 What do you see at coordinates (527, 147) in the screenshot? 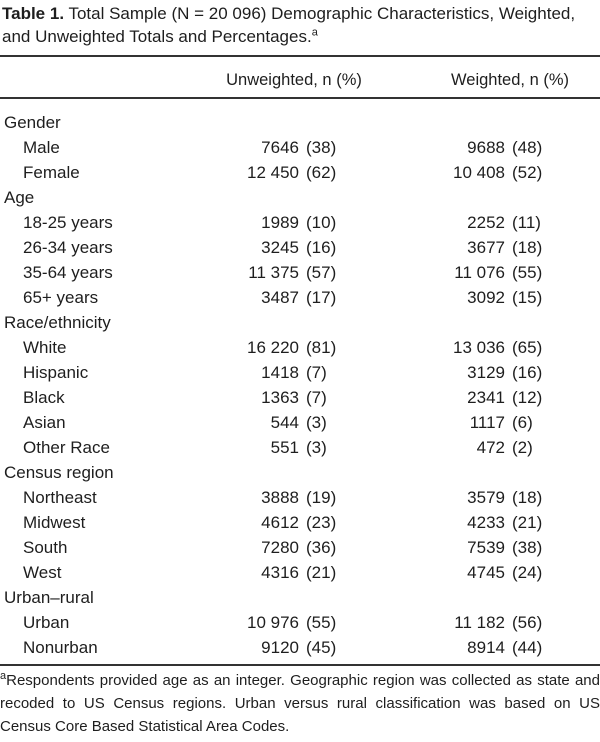
I see `weighted-pct: (48)` at bounding box center [527, 147].